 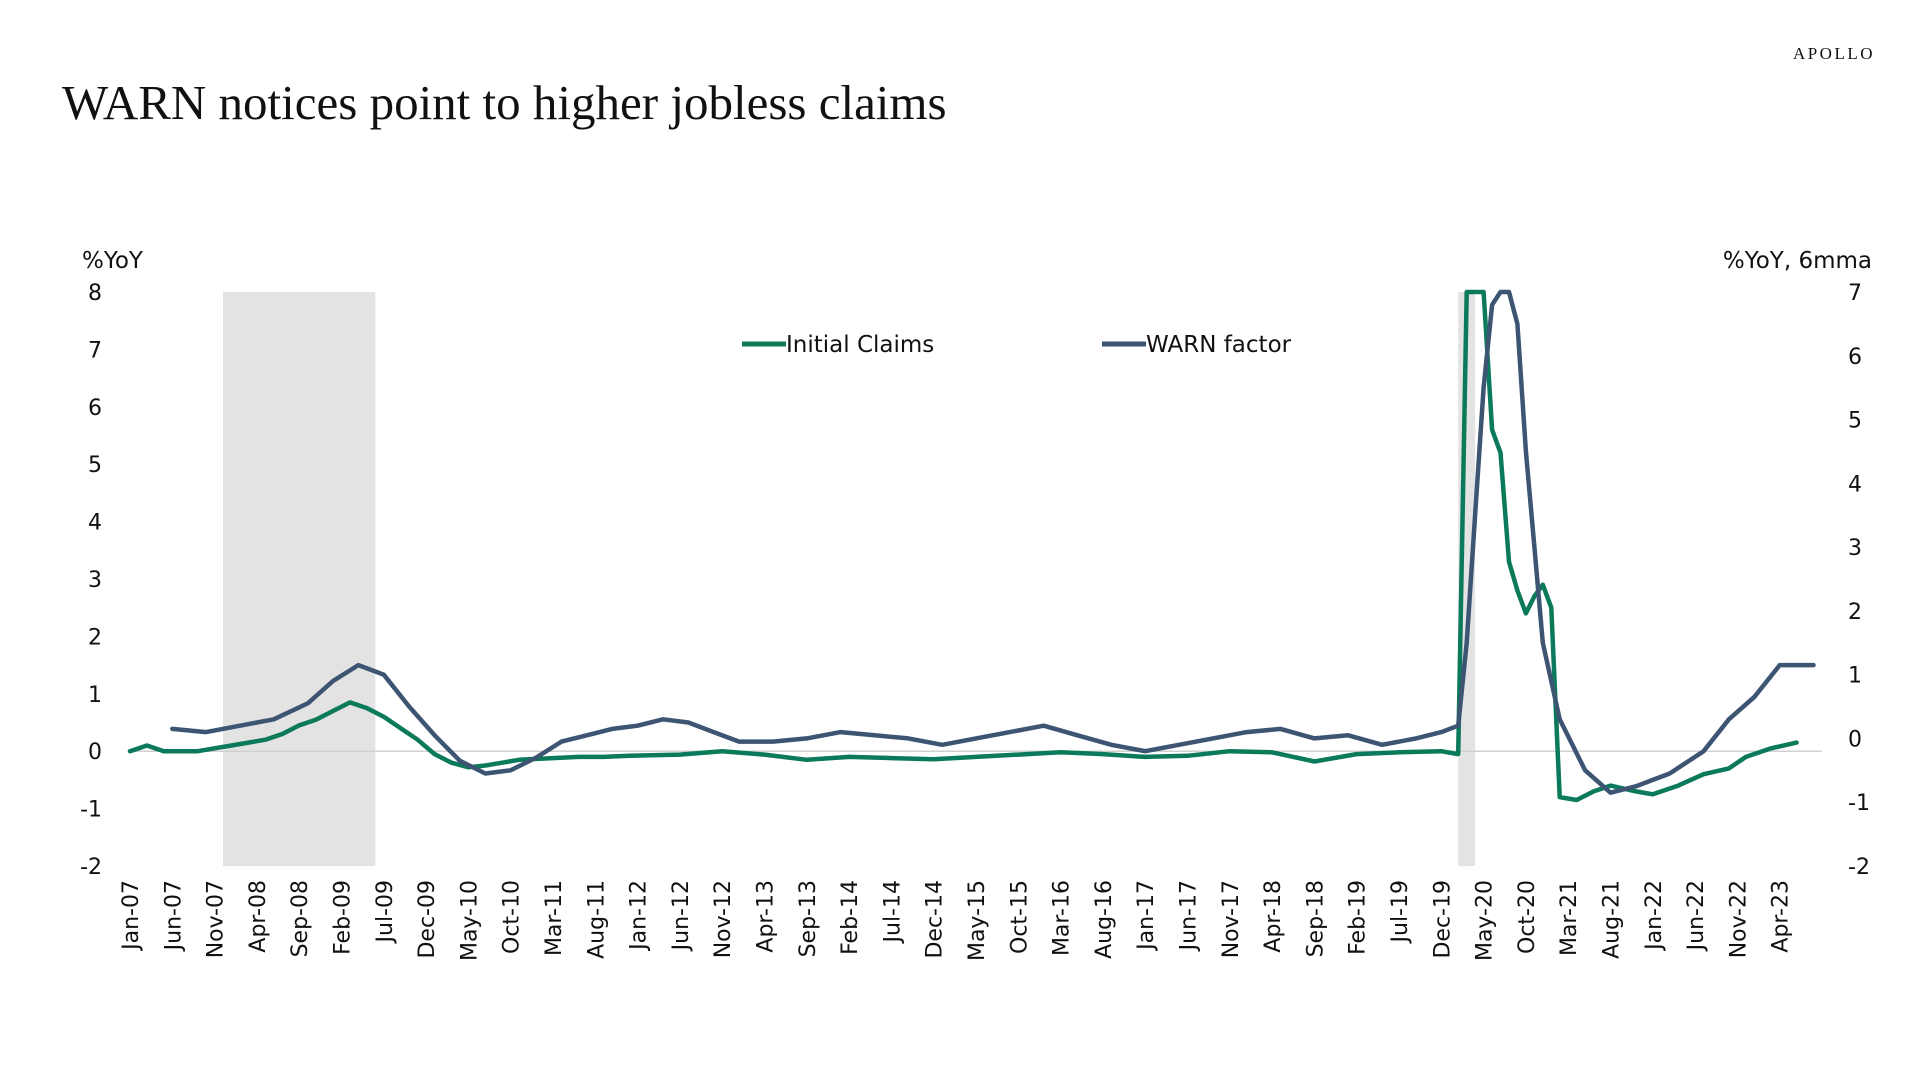 What do you see at coordinates (1855, 293) in the screenshot?
I see `right-tick-label: 7` at bounding box center [1855, 293].